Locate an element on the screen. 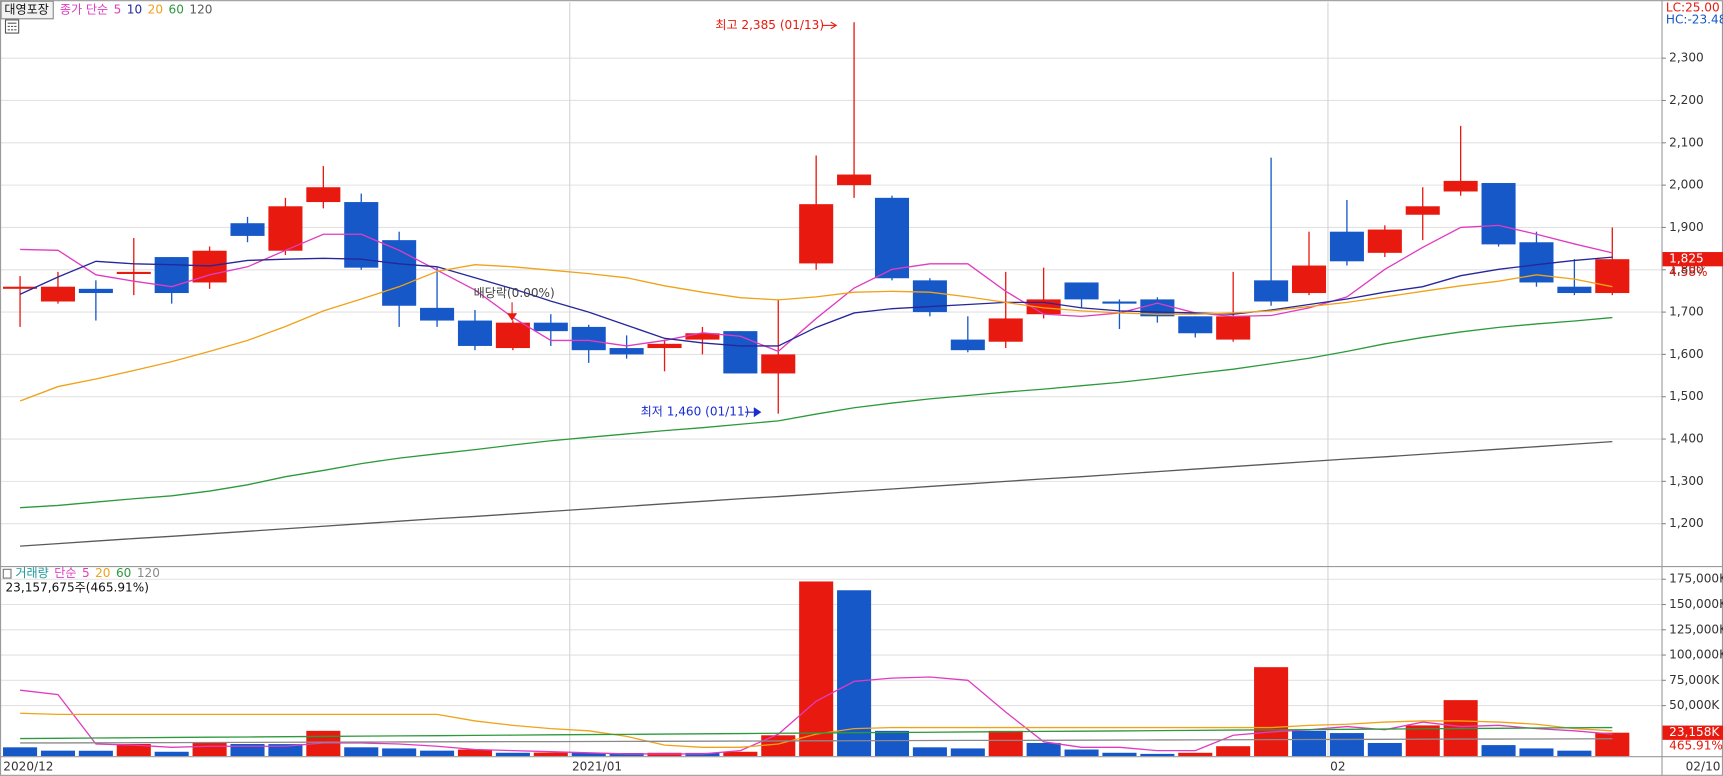 The width and height of the screenshot is (1723, 776). y-tick-label: 150,000K is located at coordinates (1696, 604).